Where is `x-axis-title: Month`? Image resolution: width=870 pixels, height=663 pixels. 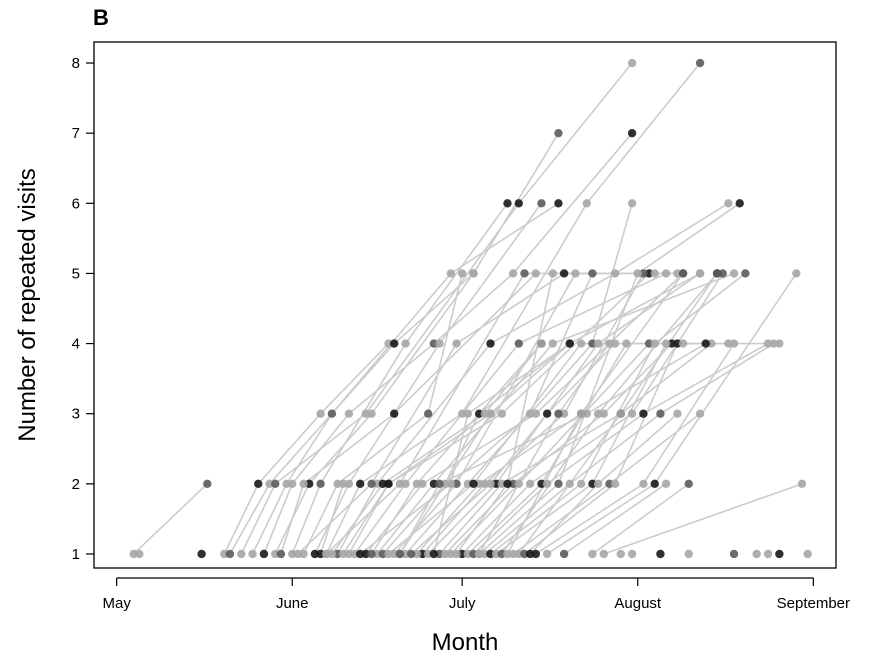
x-axis-title: Month is located at coordinates (465, 642).